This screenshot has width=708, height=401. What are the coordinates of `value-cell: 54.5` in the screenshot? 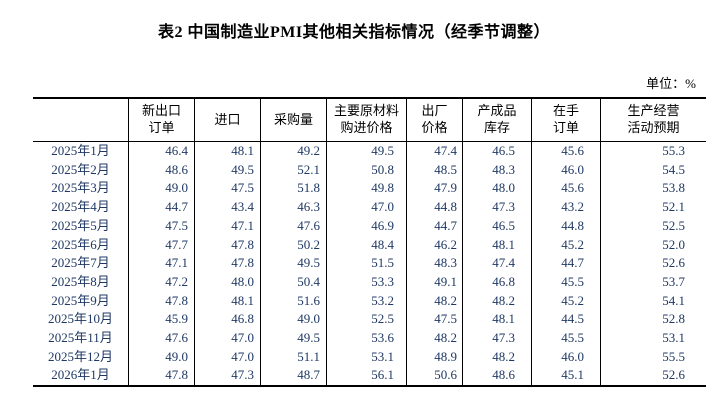 It's located at (653, 170).